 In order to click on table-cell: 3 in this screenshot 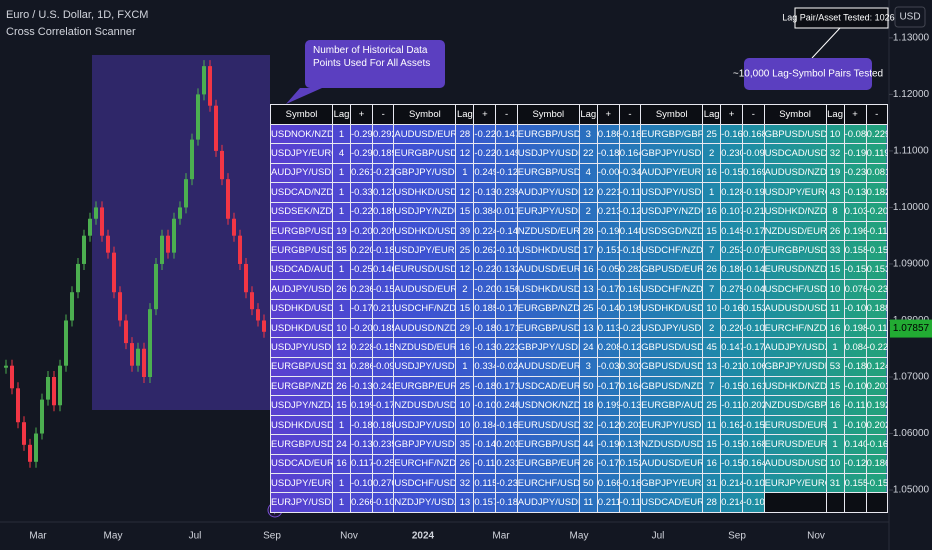, I will do `click(588, 134)`.